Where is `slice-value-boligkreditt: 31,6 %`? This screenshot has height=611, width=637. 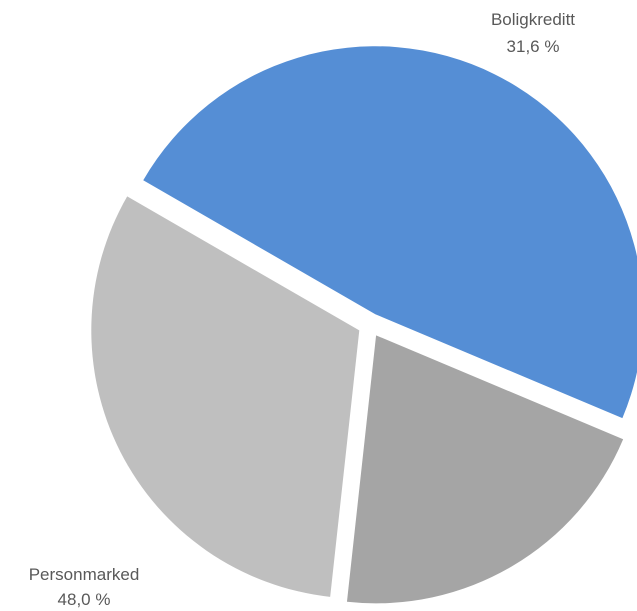 slice-value-boligkreditt: 31,6 % is located at coordinates (533, 46).